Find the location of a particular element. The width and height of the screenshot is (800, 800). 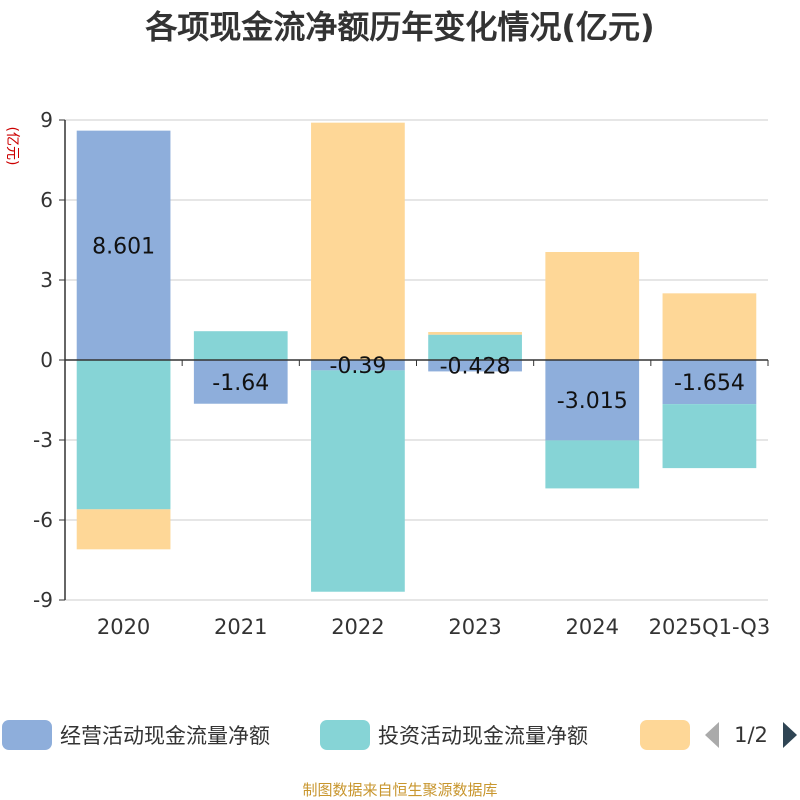

data-label: -1.654 is located at coordinates (709, 383).